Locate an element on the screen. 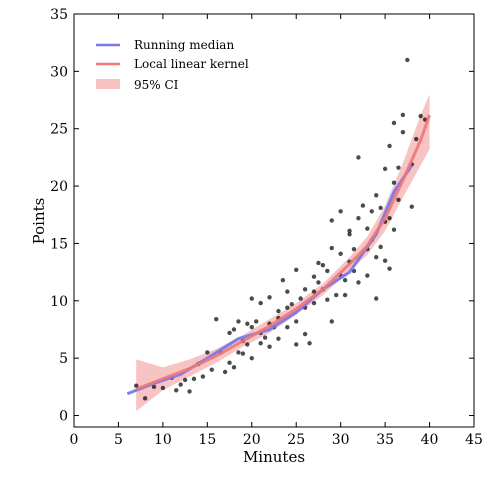 Image resolution: width=493 pixels, height=491 pixels. legend-label-kernel: Local linear kernel is located at coordinates (191, 64).